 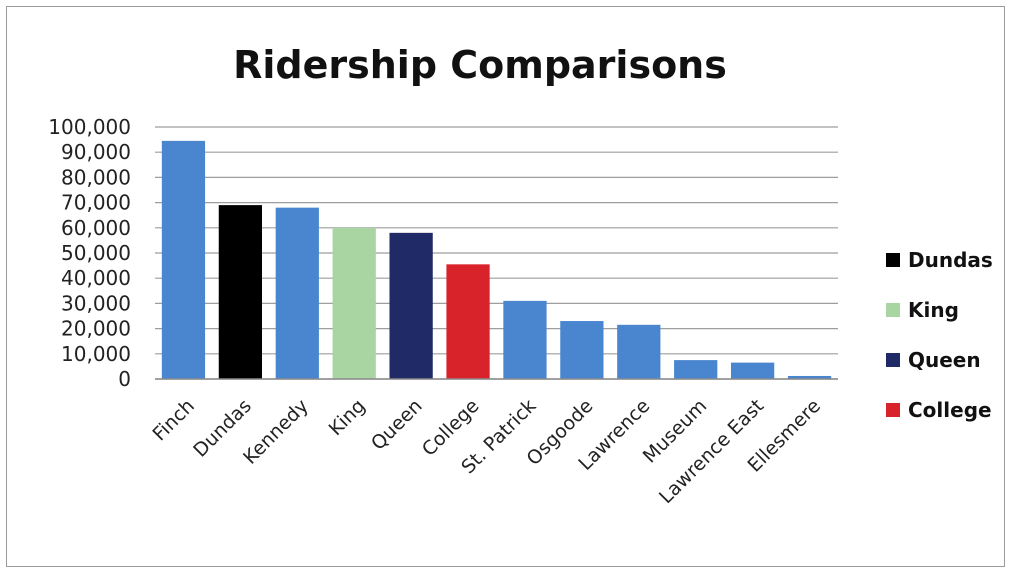 What do you see at coordinates (347, 417) in the screenshot?
I see `x-tick-label: King` at bounding box center [347, 417].